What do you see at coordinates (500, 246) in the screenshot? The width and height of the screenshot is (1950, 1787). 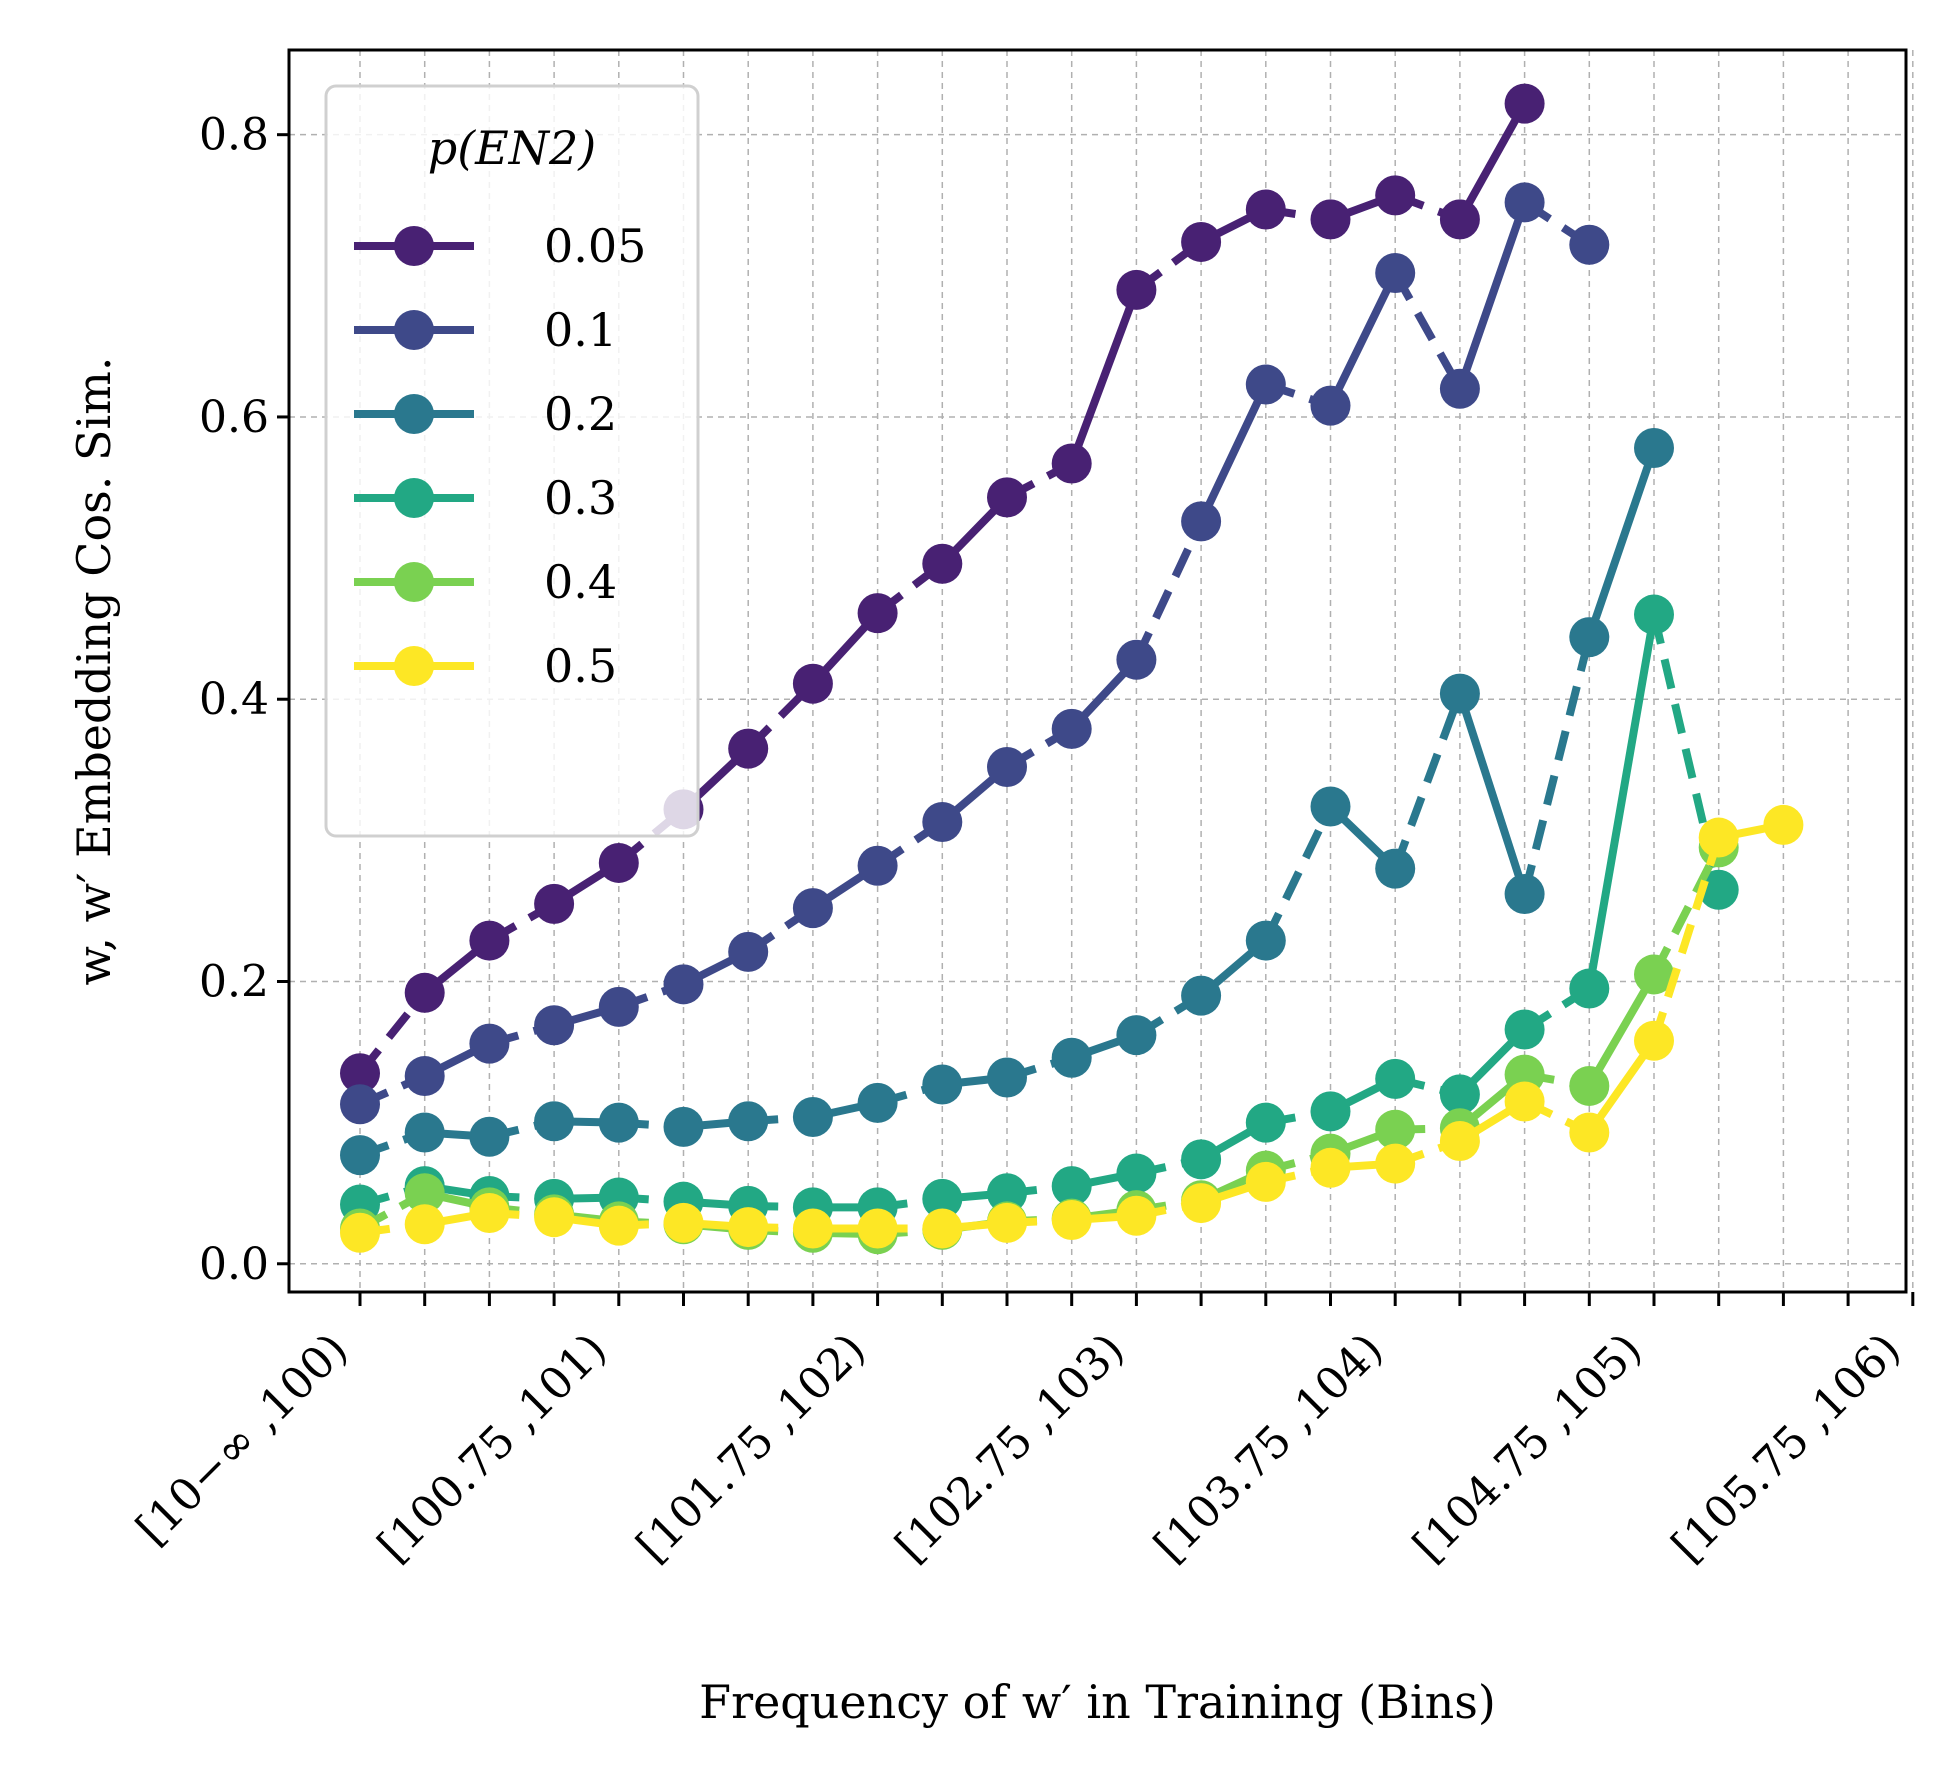 I see `legend-entry: 0.05` at bounding box center [500, 246].